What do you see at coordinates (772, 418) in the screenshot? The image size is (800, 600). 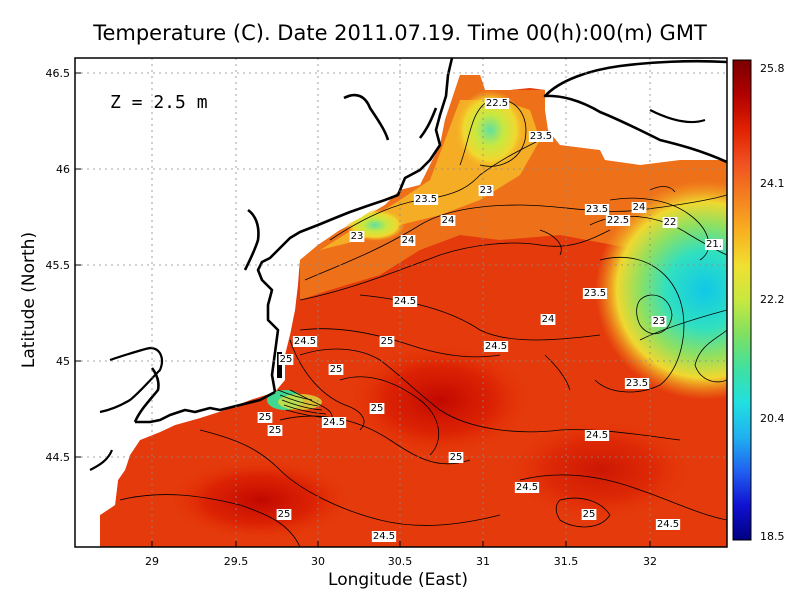 I see `colorbar-tick-label: 20.4` at bounding box center [772, 418].